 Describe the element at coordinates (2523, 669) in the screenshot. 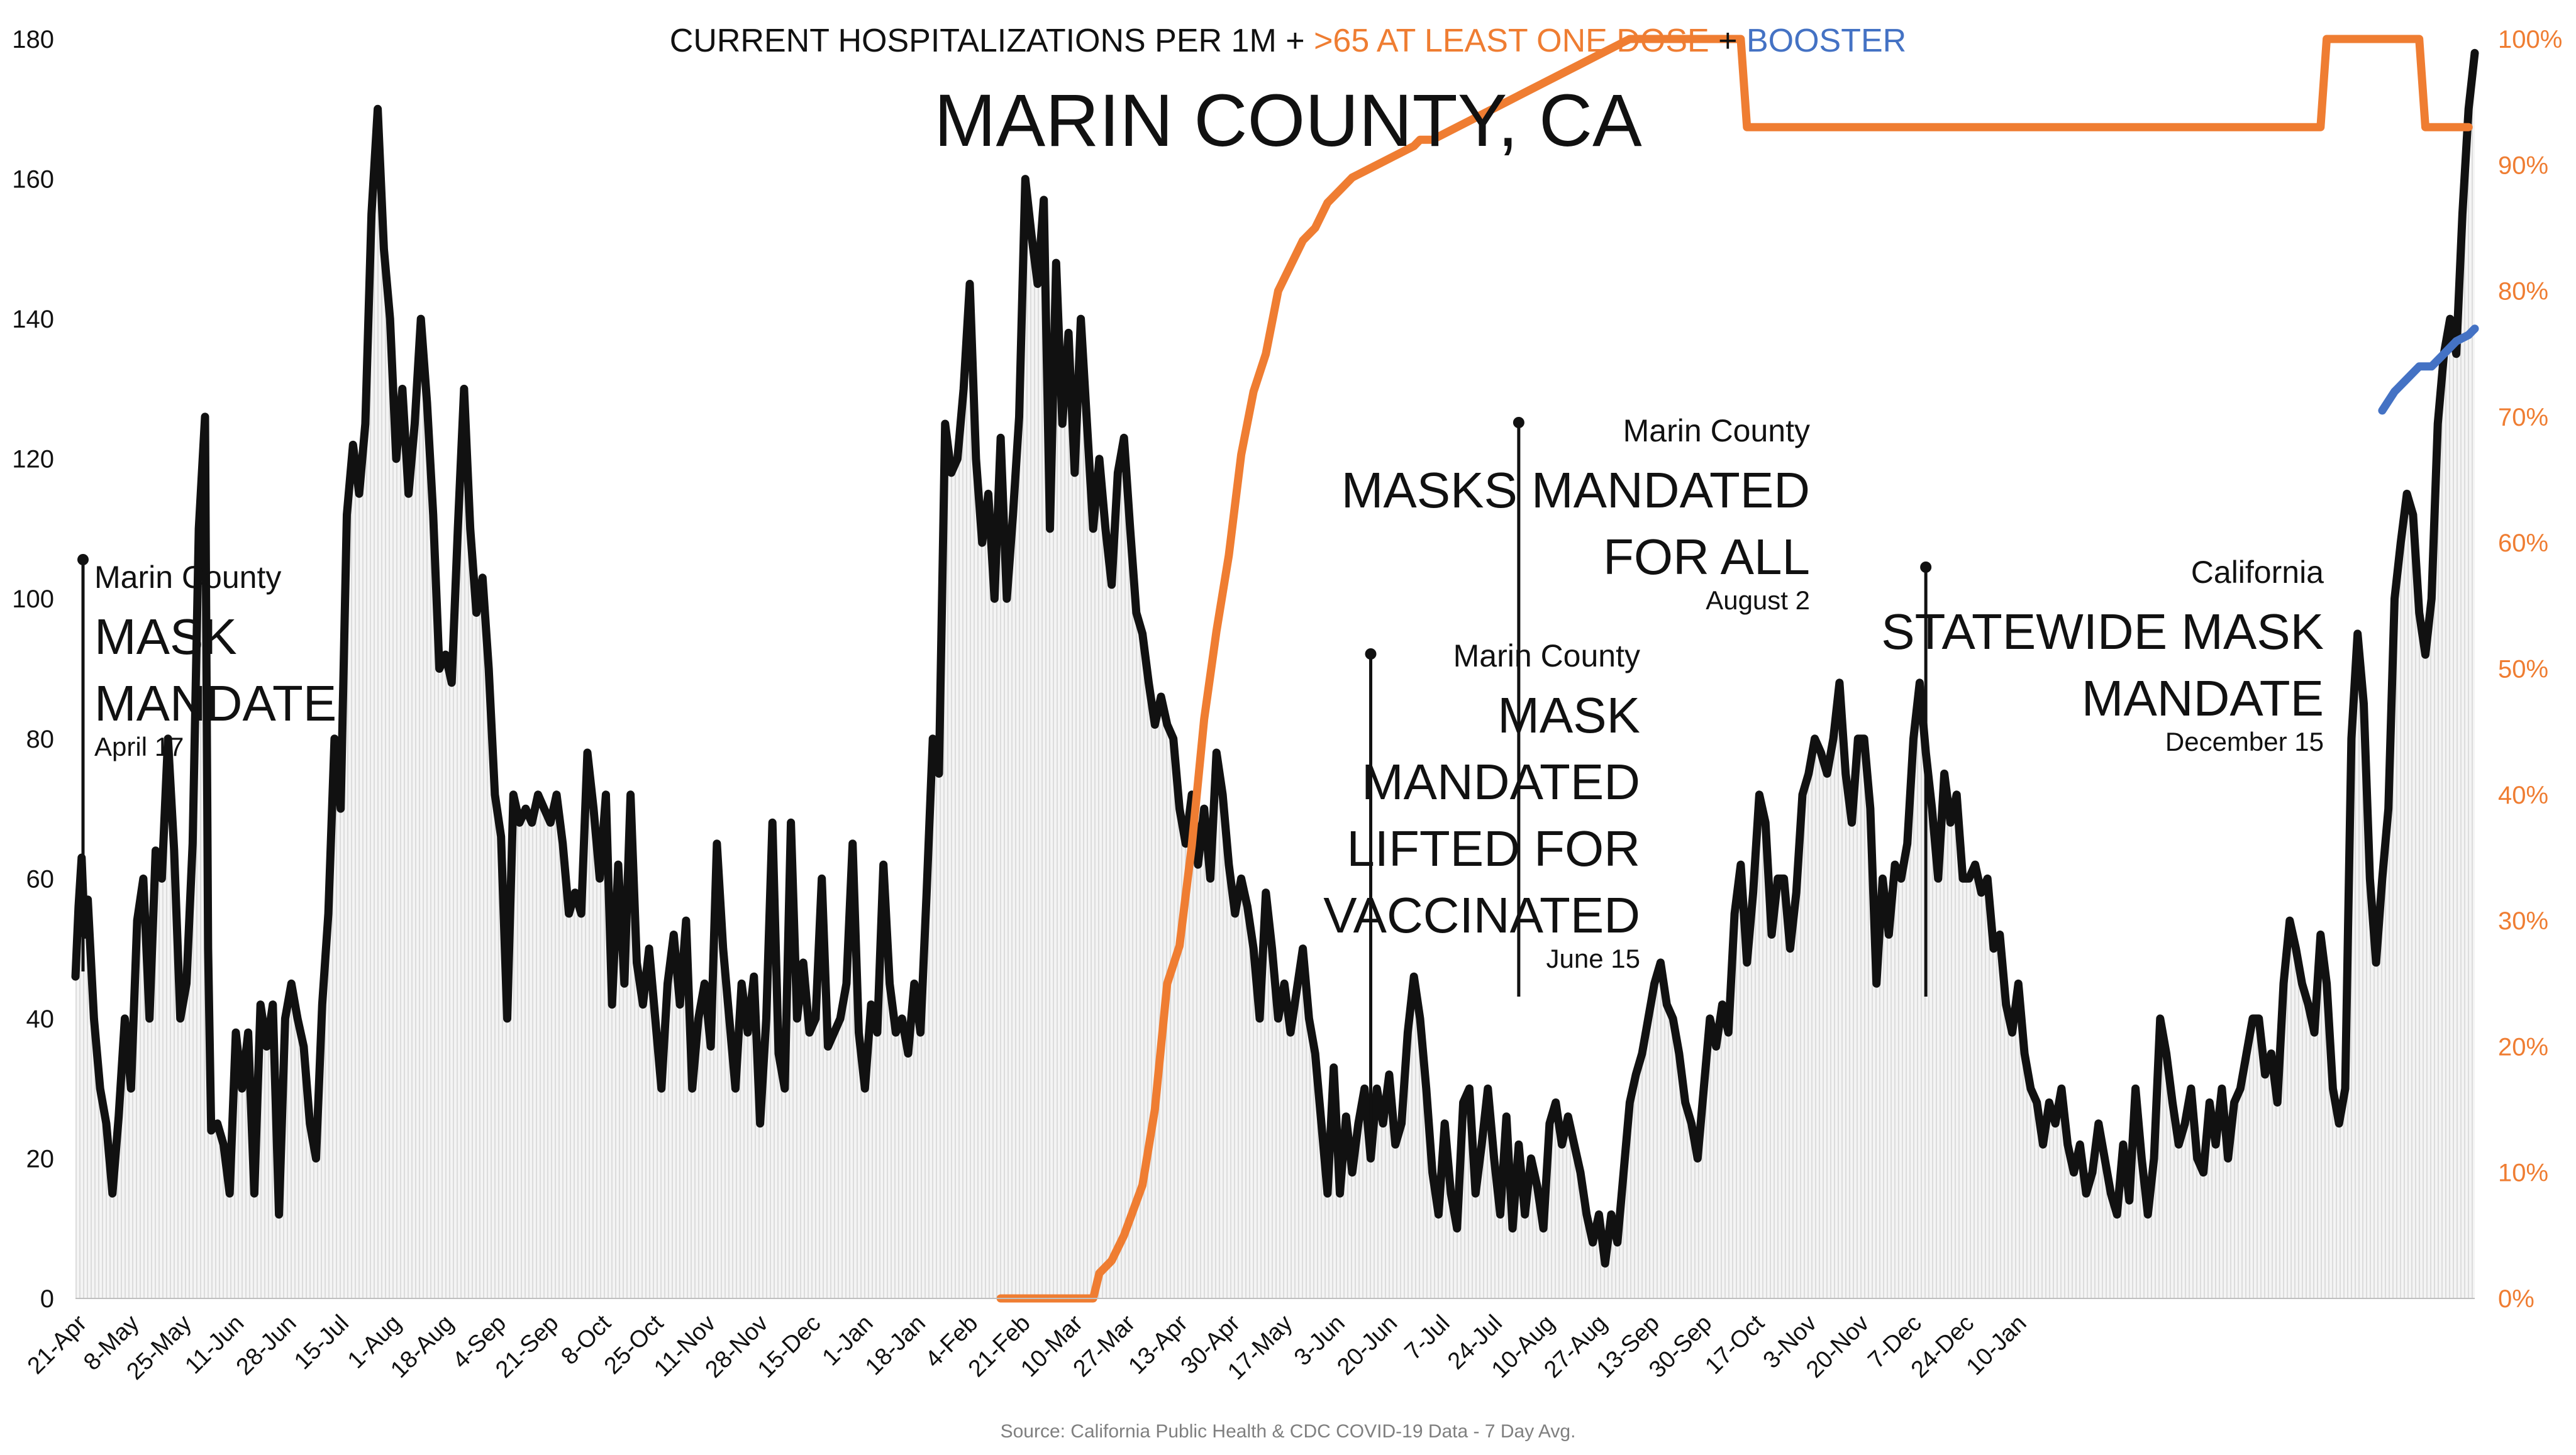

I see `y-right-tick-label: 50%` at that location.